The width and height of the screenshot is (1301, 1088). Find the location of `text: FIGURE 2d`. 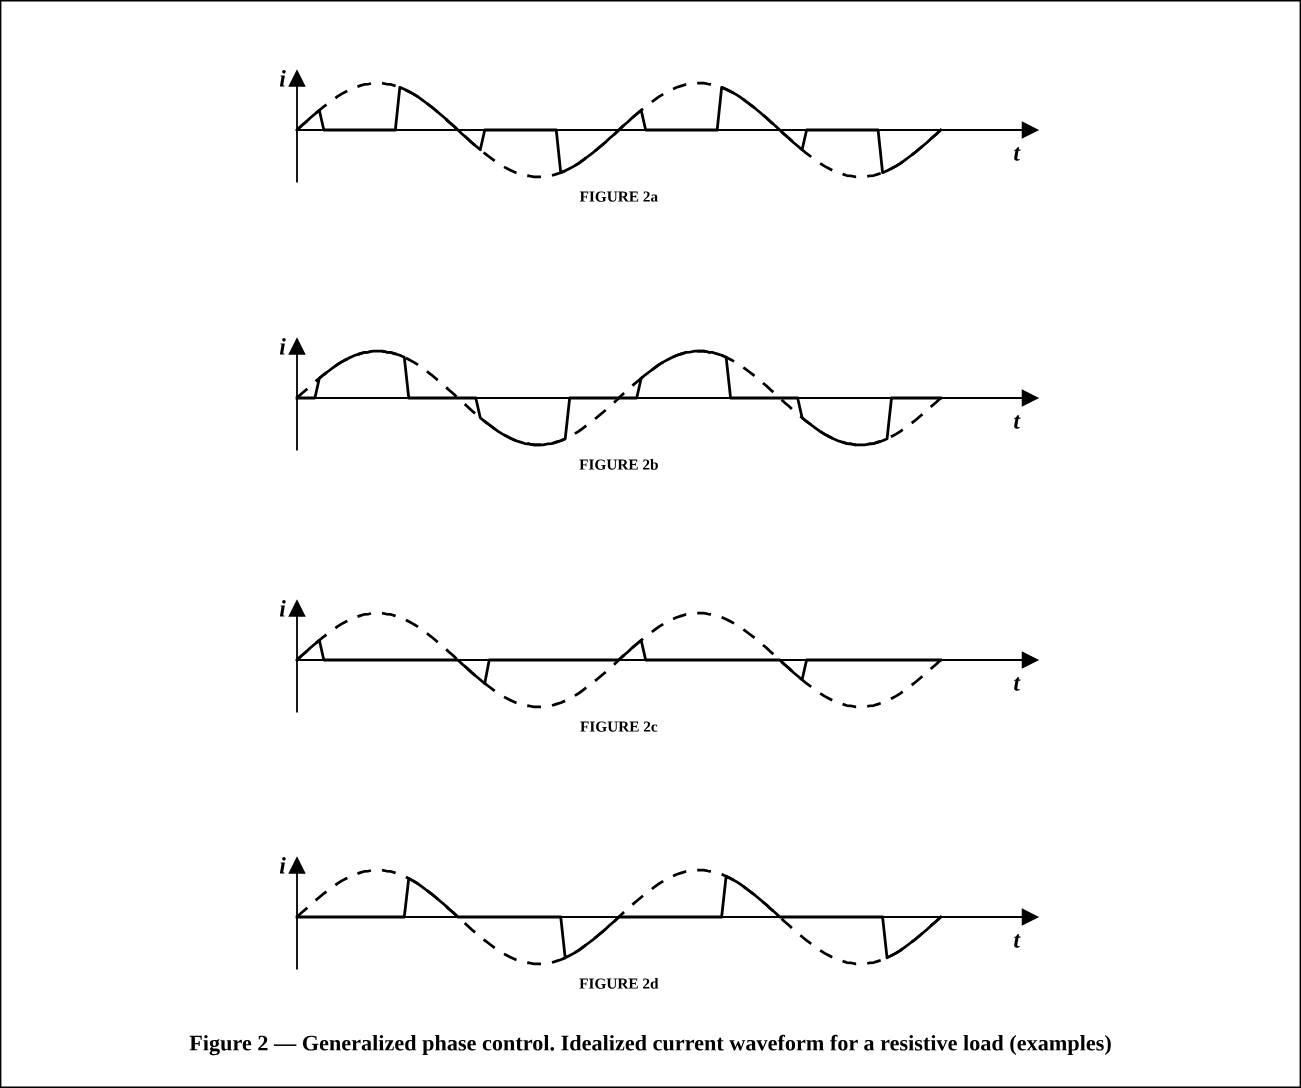

text: FIGURE 2d is located at coordinates (619, 983).